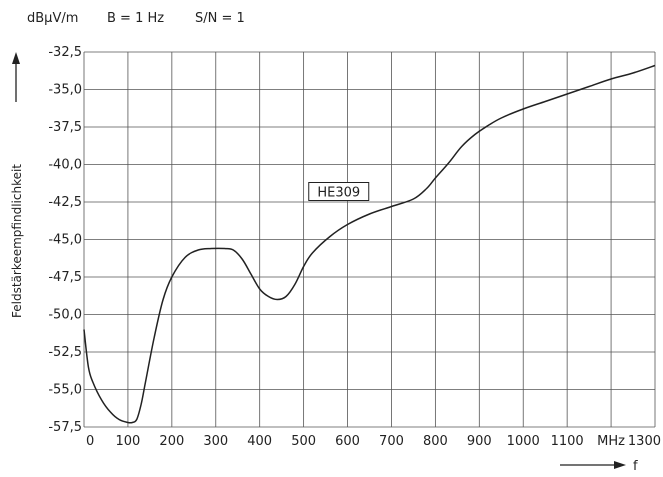  What do you see at coordinates (65, 352) in the screenshot?
I see `y-tick-label: -52,5` at bounding box center [65, 352].